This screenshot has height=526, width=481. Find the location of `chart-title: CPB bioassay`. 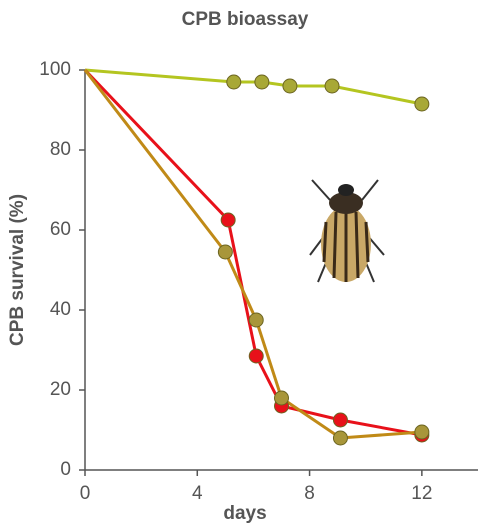

chart-title: CPB bioassay is located at coordinates (245, 19).